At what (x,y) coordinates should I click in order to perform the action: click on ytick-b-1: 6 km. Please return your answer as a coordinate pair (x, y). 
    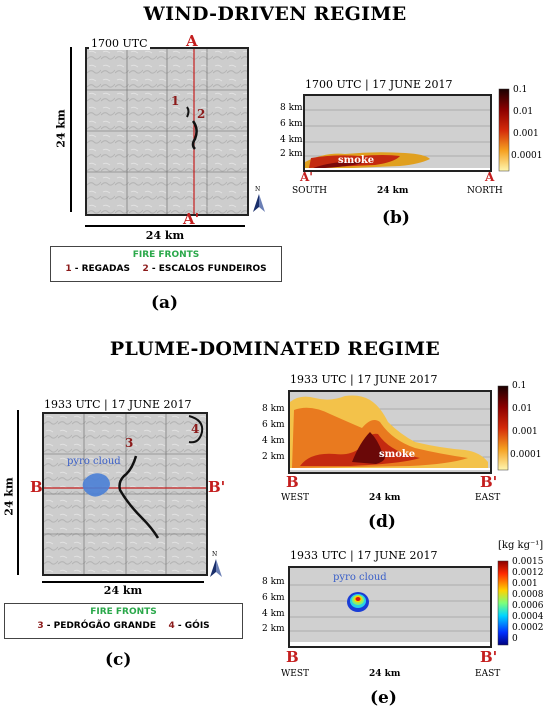
    Looking at the image, I should click on (291, 124).